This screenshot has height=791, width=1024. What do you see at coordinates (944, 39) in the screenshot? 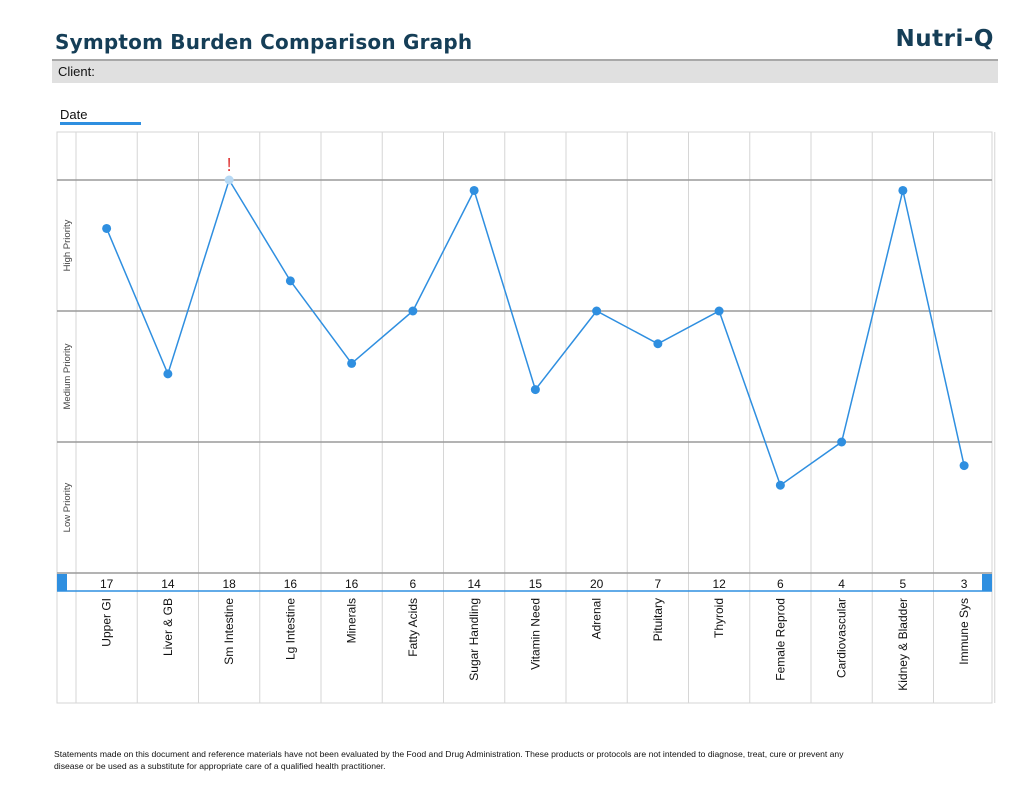
I see `brand-logo: Nutri-Q` at bounding box center [944, 39].